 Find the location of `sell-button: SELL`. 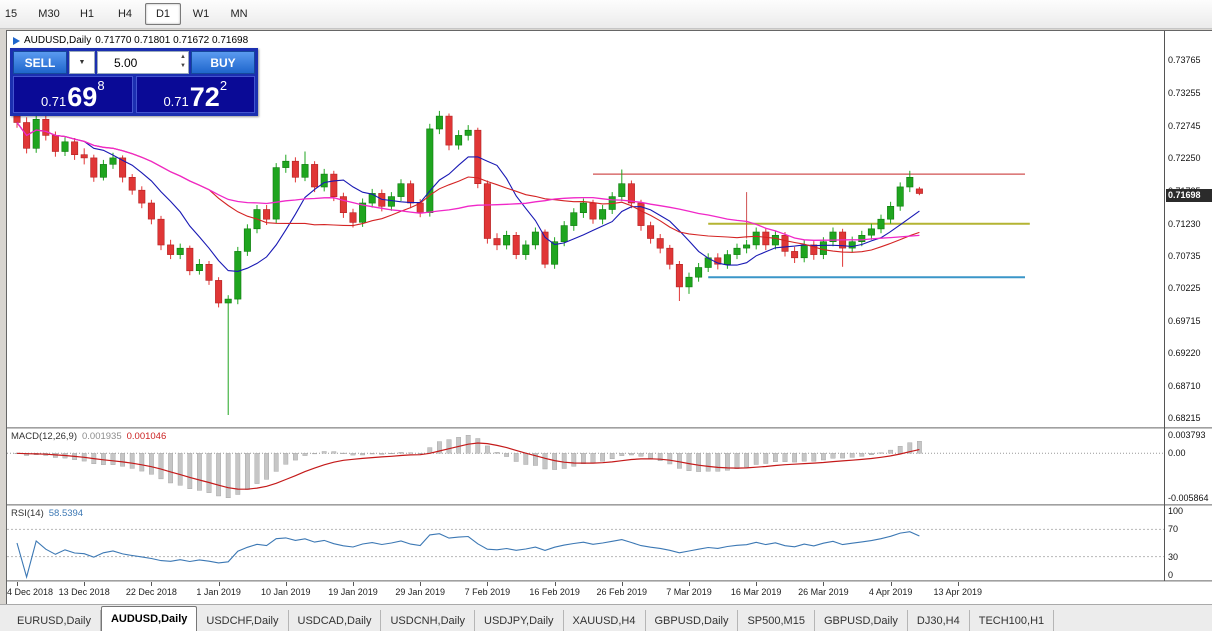

sell-button: SELL is located at coordinates (40, 62).